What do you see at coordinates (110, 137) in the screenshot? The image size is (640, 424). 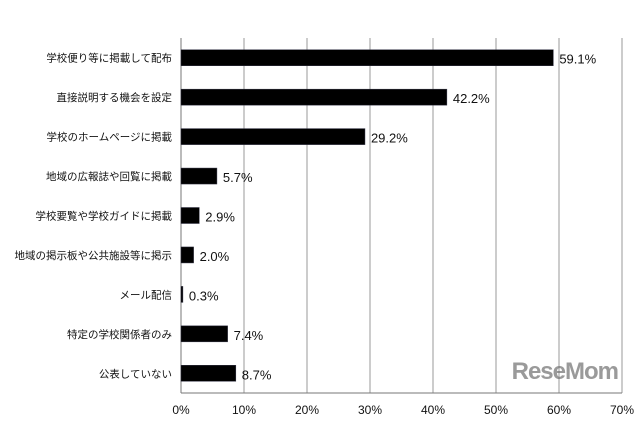 I see `category-label: 学校のホームページに掲載` at bounding box center [110, 137].